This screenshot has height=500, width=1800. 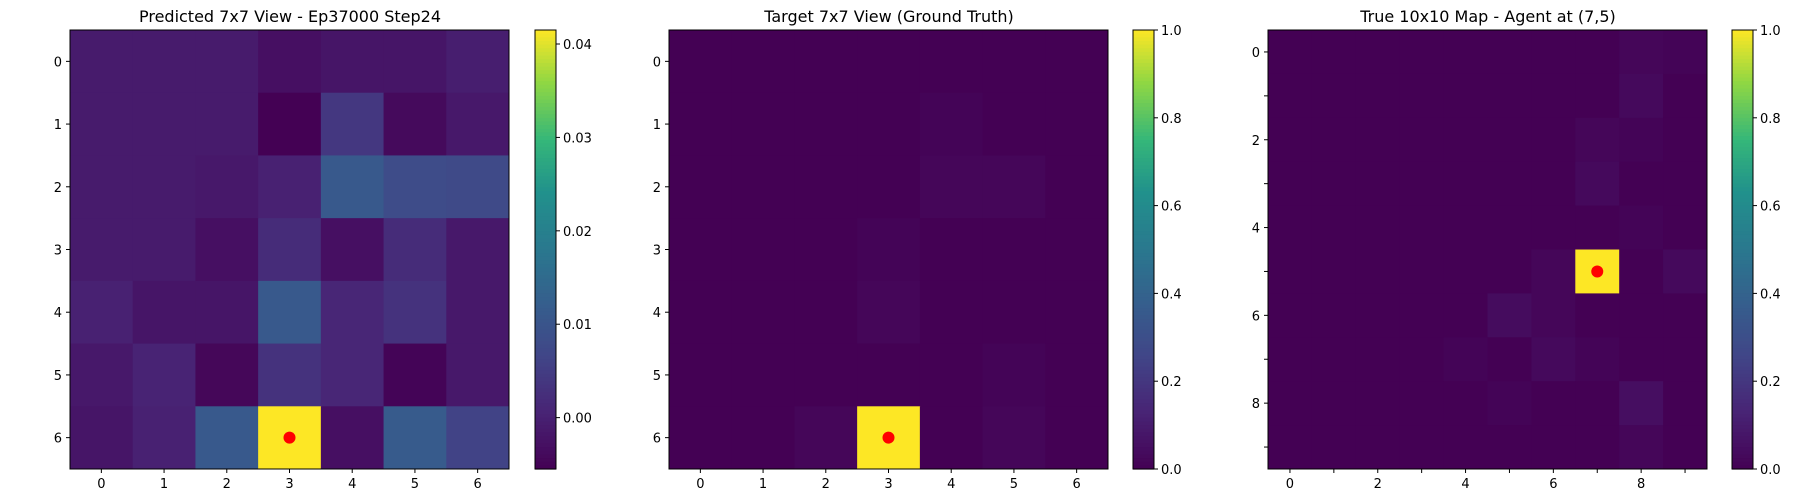 What do you see at coordinates (1378, 227) in the screenshot?
I see `heatmap-cell-r4-c2` at bounding box center [1378, 227].